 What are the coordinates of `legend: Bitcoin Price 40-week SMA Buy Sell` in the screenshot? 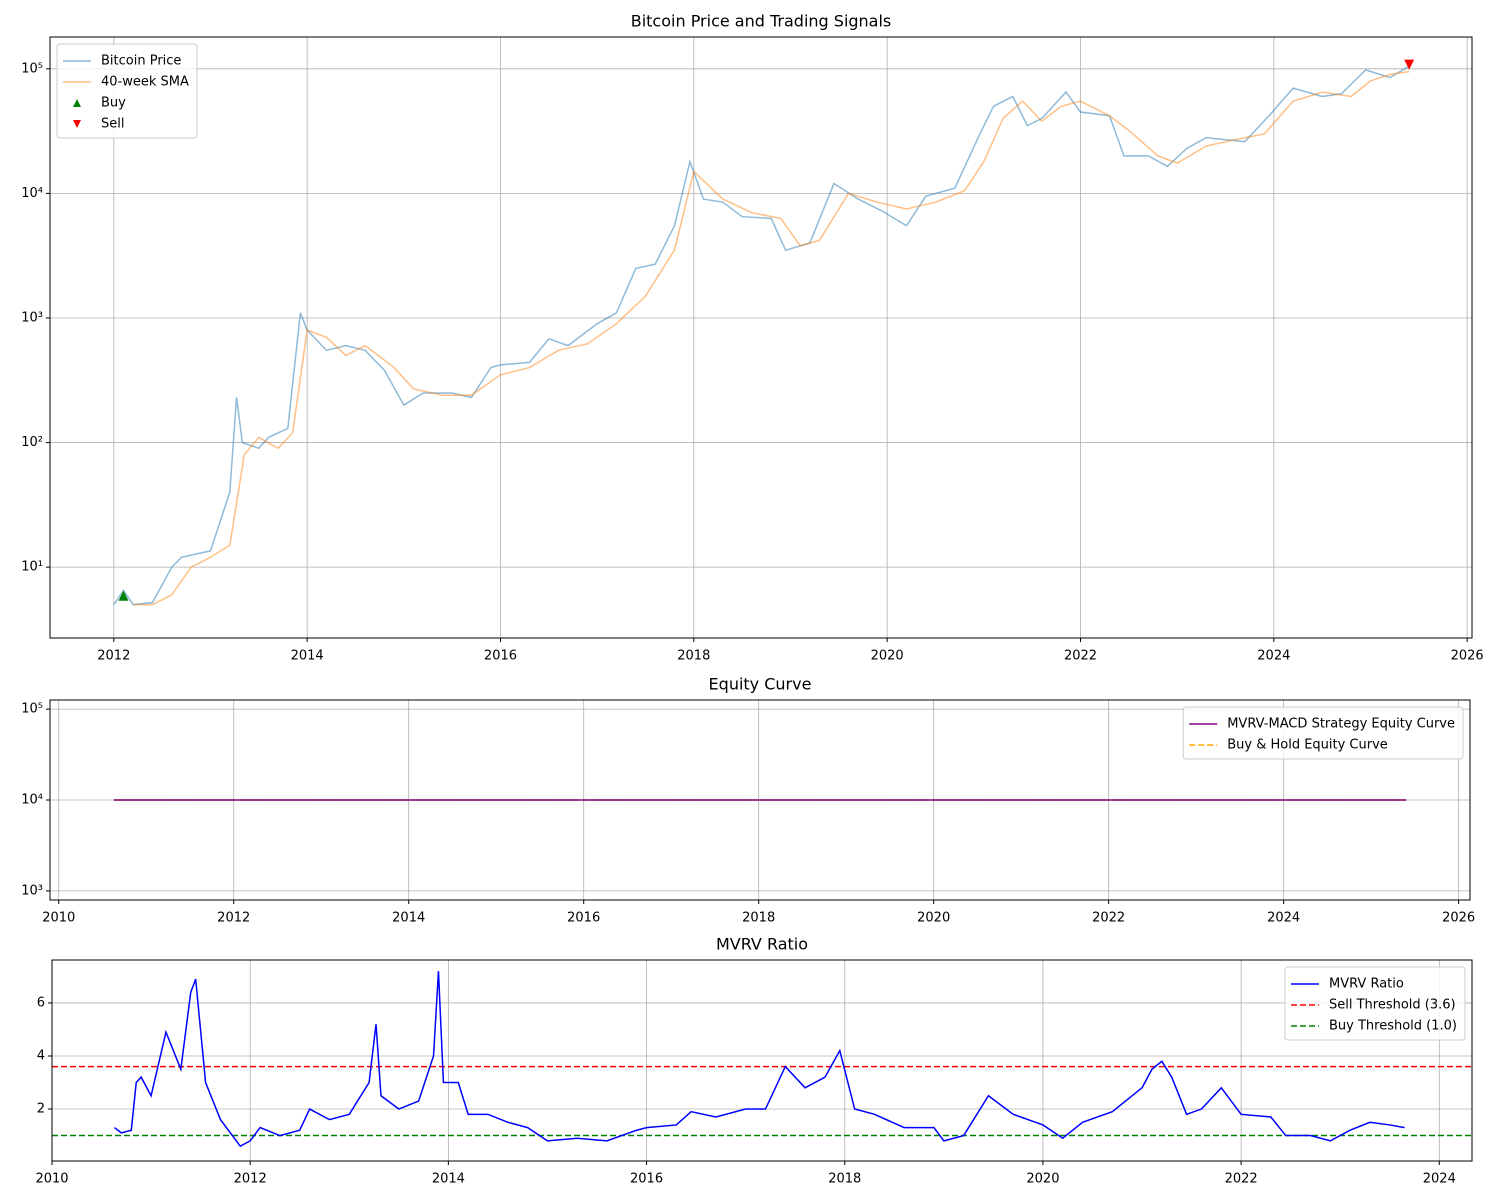 It's located at (127, 91).